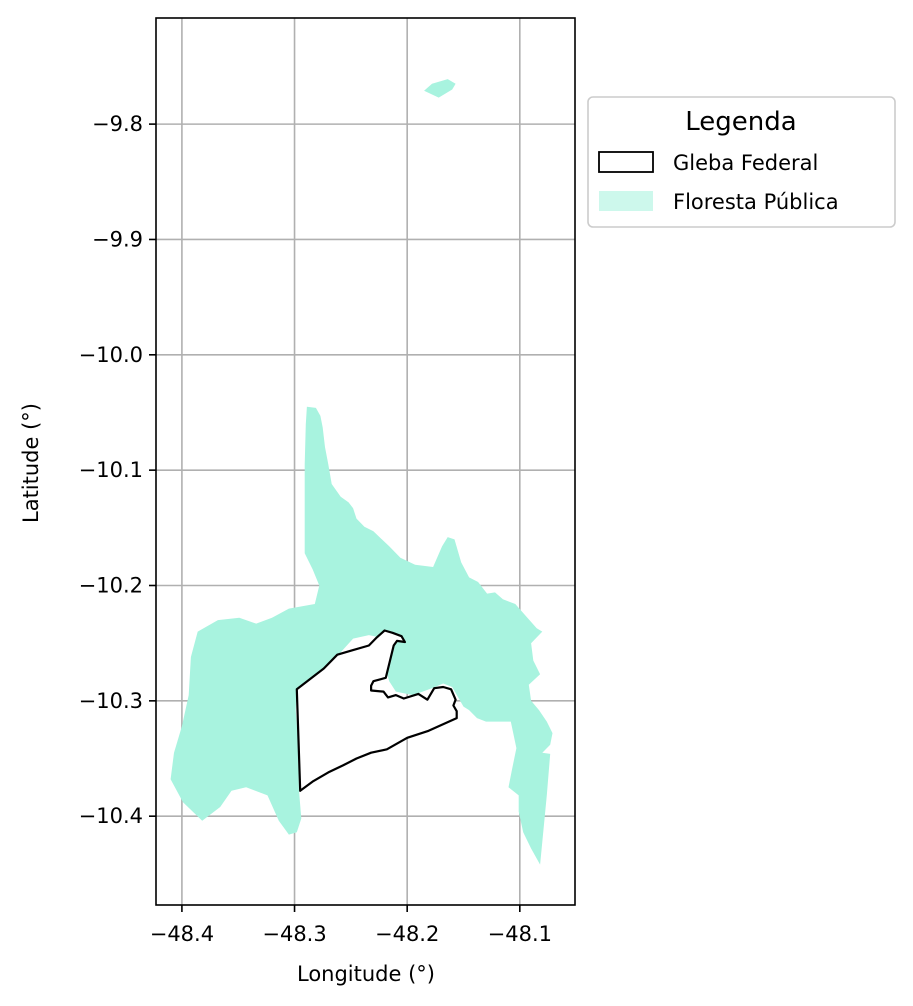 Image resolution: width=913 pixels, height=1006 pixels. Describe the element at coordinates (117, 239) in the screenshot. I see `y-tick-label: −9.9` at that location.